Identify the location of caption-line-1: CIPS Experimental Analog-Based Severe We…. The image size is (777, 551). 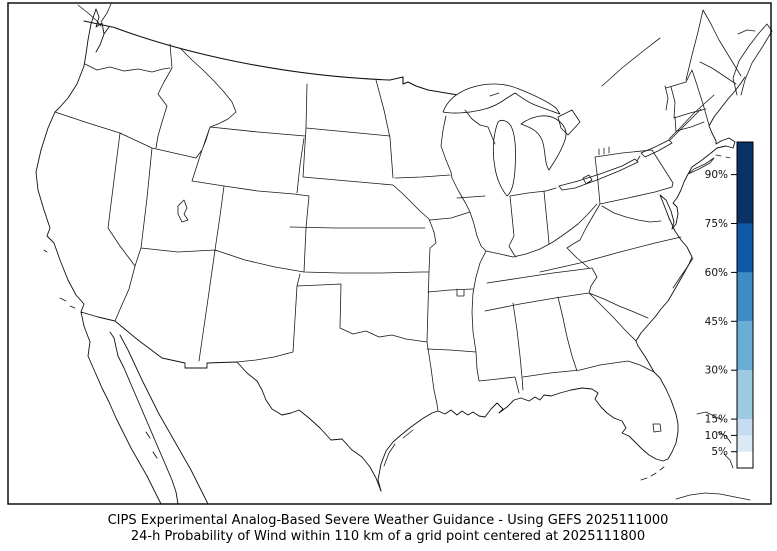
(388, 520).